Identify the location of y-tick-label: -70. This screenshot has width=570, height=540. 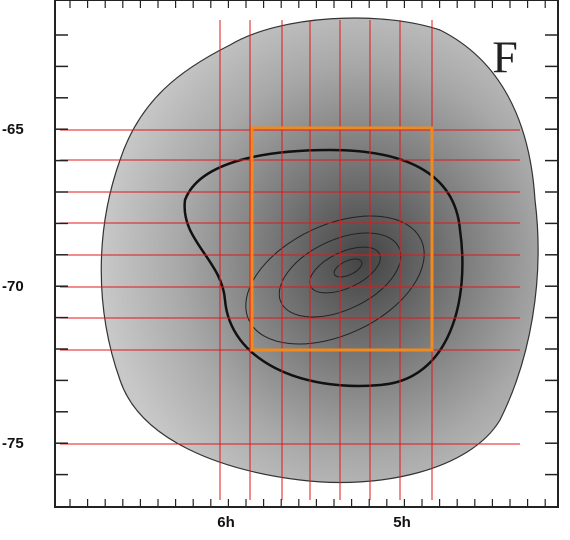
(13, 286).